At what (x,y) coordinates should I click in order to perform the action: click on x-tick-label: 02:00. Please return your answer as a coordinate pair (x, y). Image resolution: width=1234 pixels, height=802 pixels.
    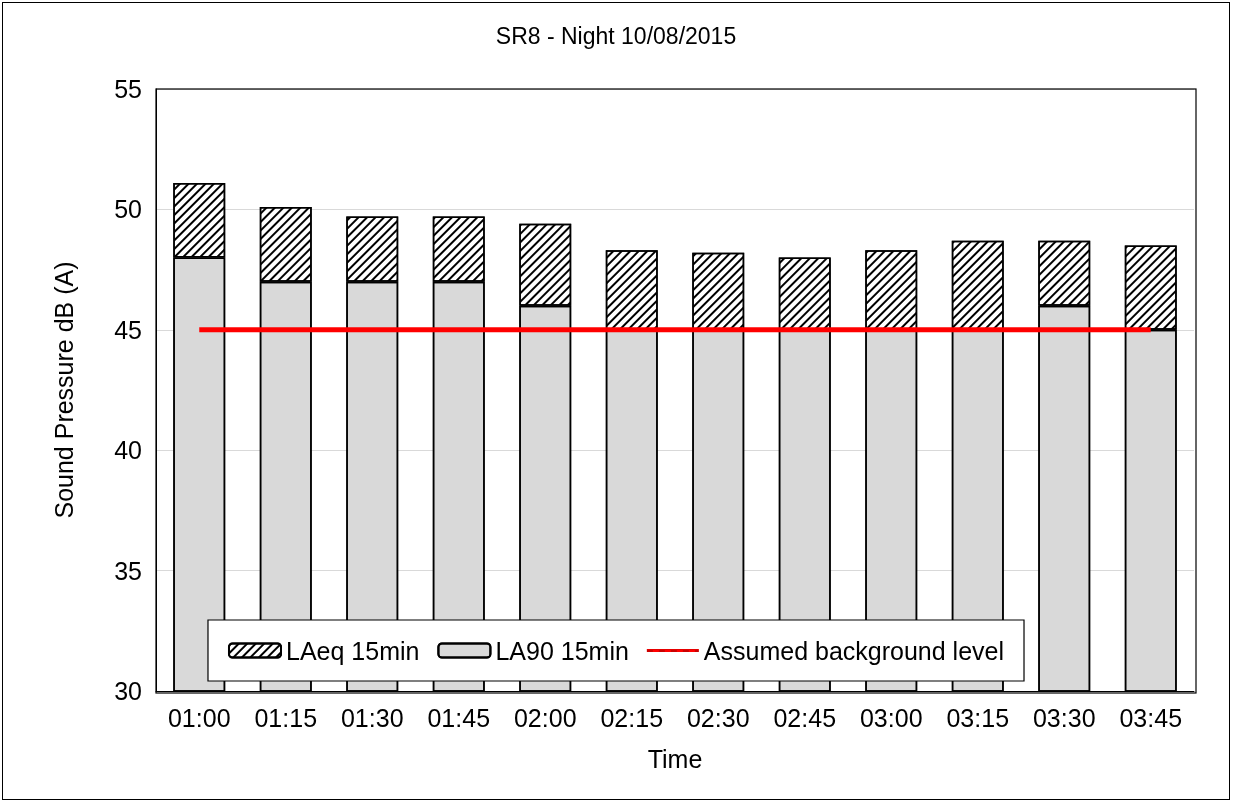
    Looking at the image, I should click on (545, 717).